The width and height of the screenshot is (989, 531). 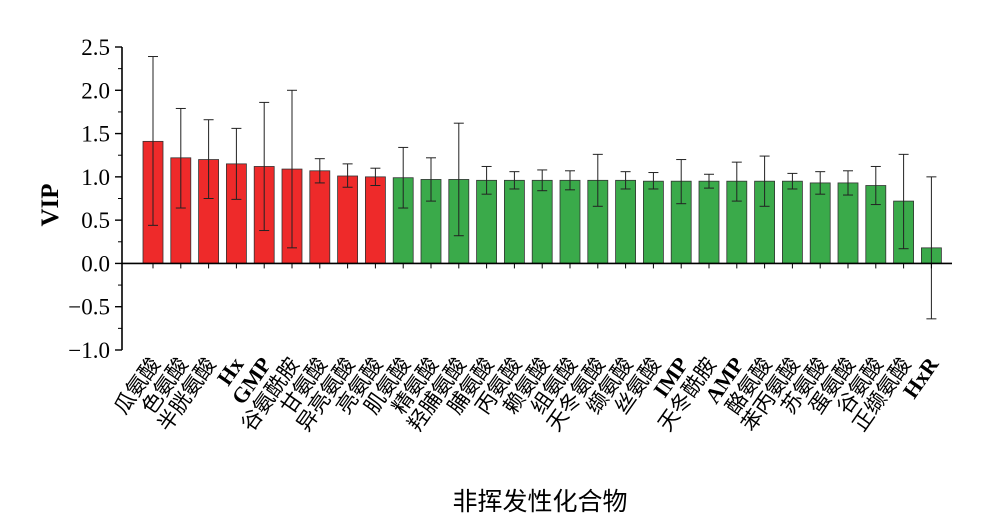 What do you see at coordinates (95, 134) in the screenshot?
I see `y-tick-label-2: 1.5` at bounding box center [95, 134].